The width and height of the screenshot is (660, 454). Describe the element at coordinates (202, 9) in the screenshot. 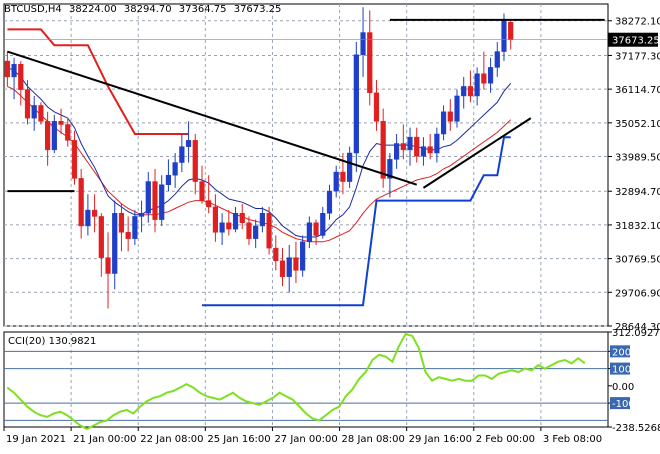

I see `ohlc-low: 37364.75` at that location.